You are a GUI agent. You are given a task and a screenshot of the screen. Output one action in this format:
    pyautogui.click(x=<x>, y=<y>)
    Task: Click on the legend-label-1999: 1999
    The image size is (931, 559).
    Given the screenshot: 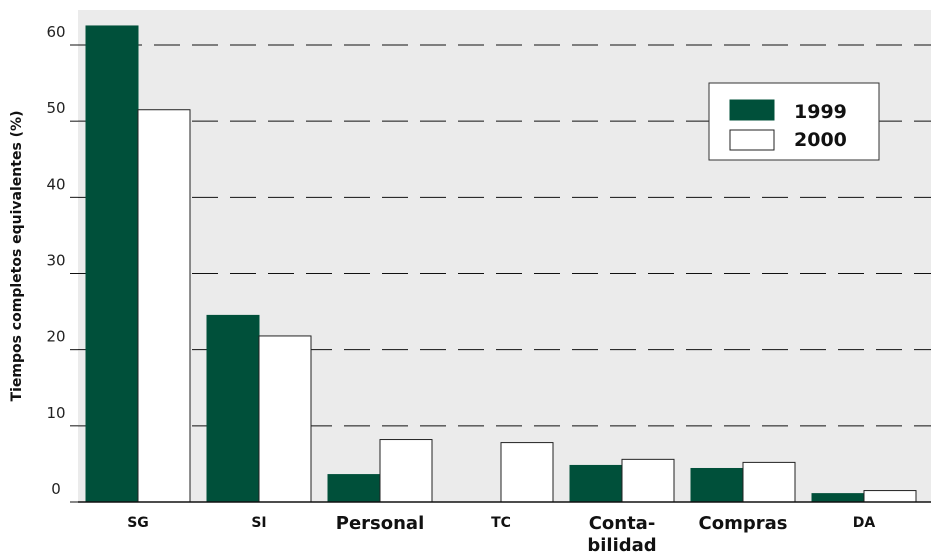 What is the action you would take?
    pyautogui.click(x=820, y=112)
    